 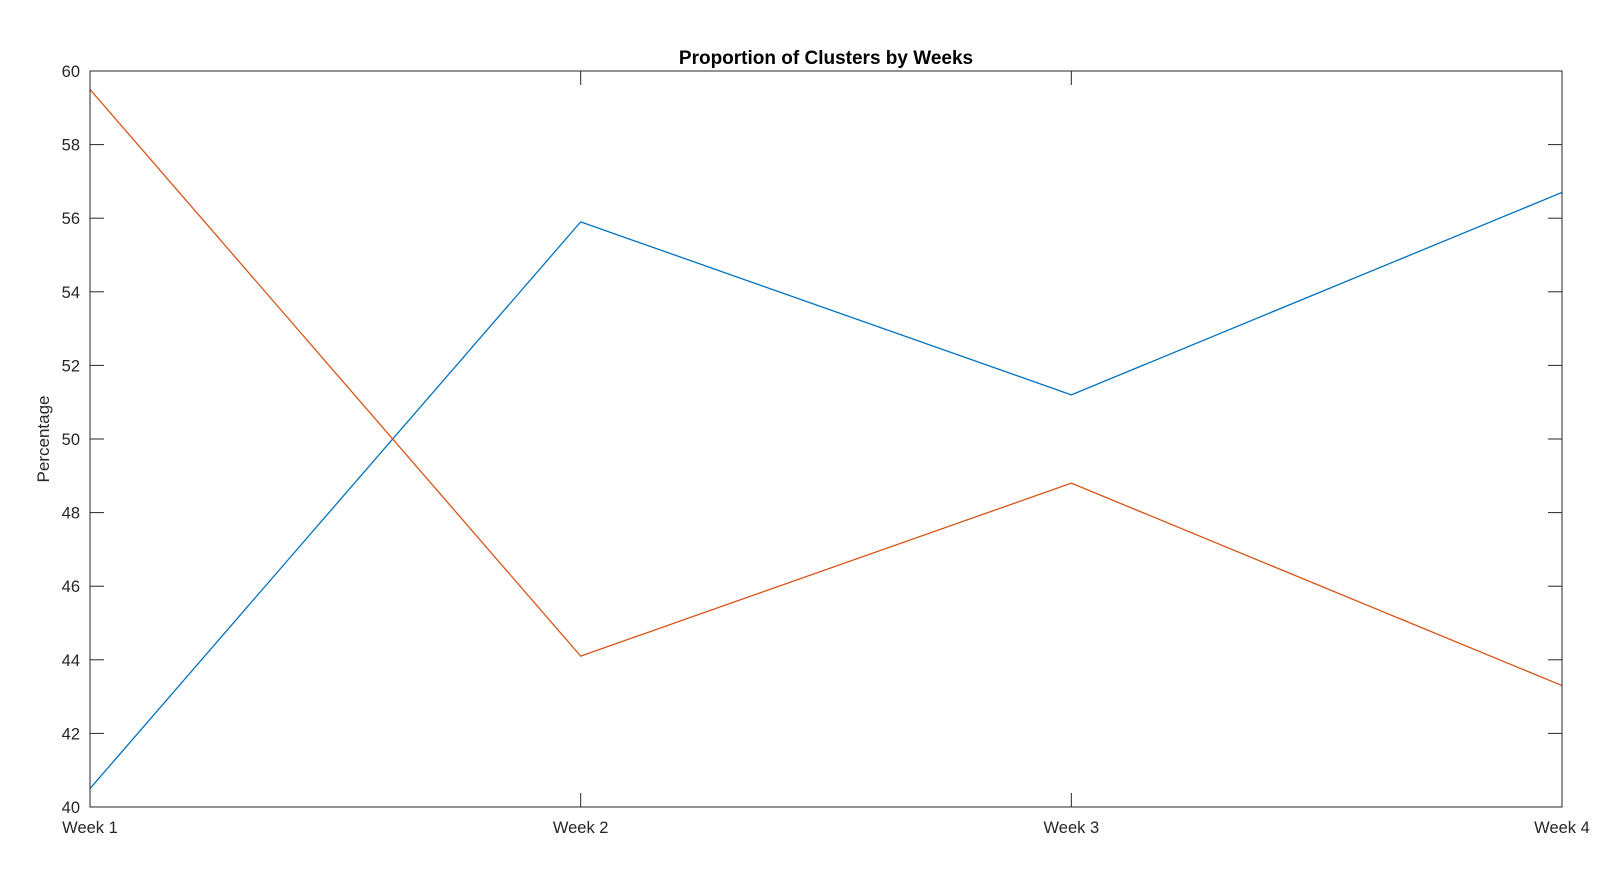 What do you see at coordinates (71, 514) in the screenshot?
I see `y-tick-label: 48` at bounding box center [71, 514].